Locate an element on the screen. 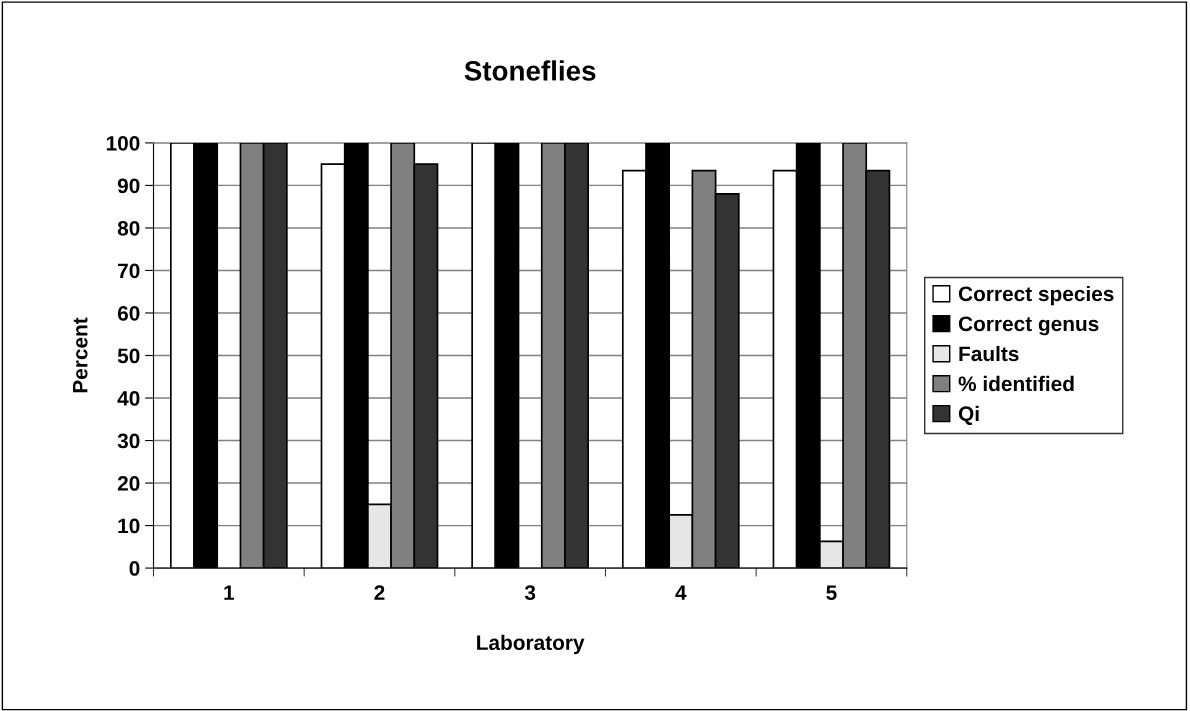  y-tick-label: 100 is located at coordinates (123, 143).